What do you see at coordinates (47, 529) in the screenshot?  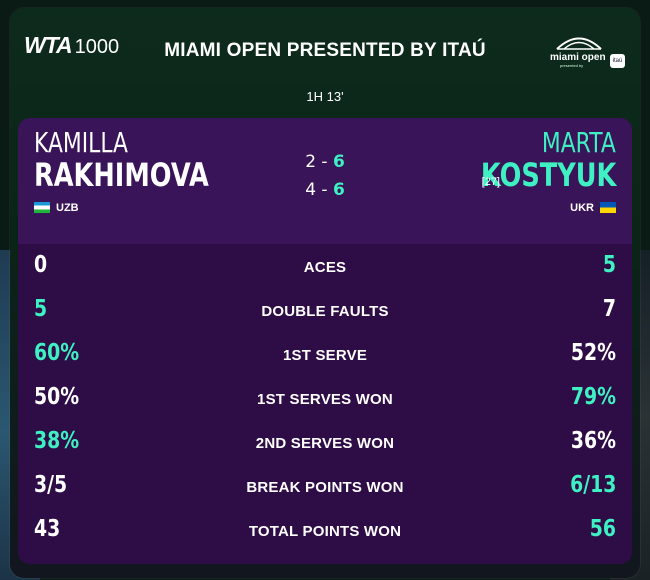 I see `player1-stat-value: 43` at bounding box center [47, 529].